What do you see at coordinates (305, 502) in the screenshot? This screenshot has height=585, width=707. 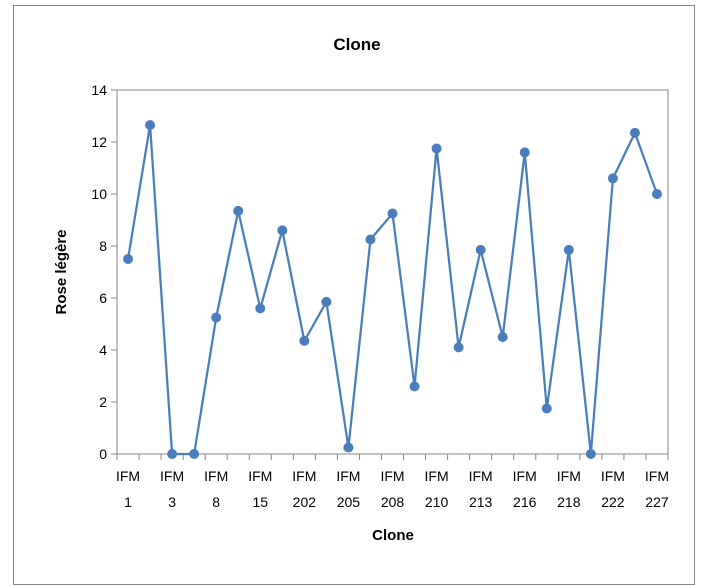 I see `x-tick-label: 202` at bounding box center [305, 502].